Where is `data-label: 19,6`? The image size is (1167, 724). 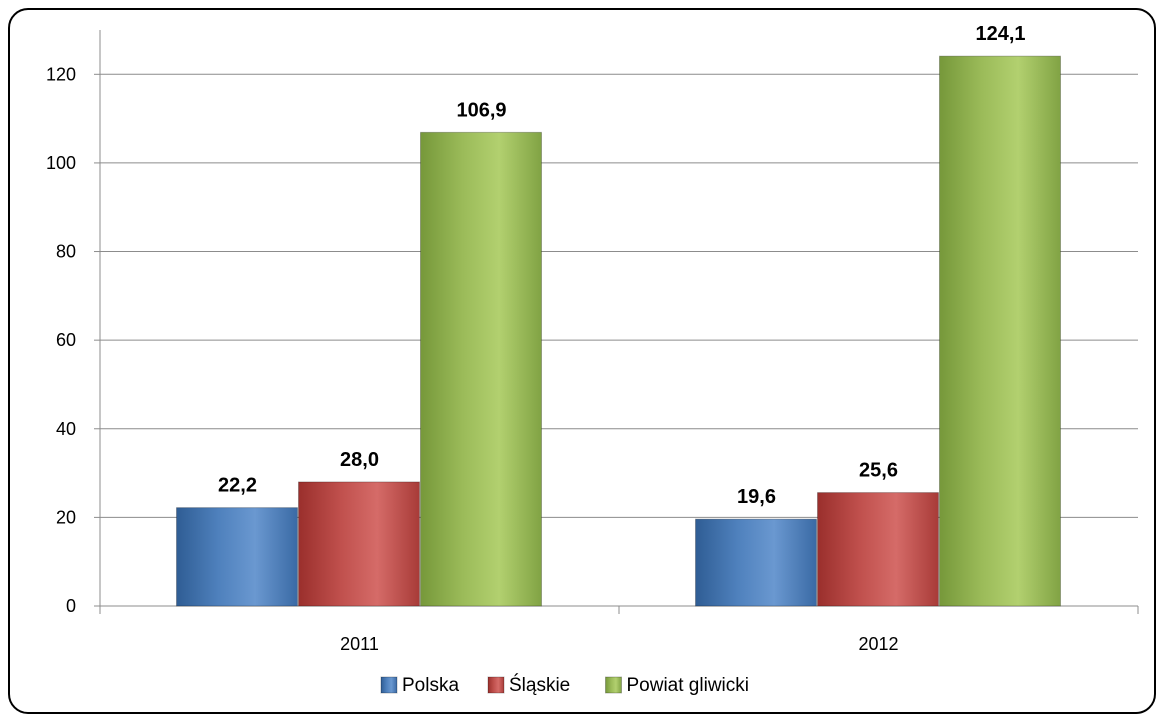 data-label: 19,6 is located at coordinates (756, 497).